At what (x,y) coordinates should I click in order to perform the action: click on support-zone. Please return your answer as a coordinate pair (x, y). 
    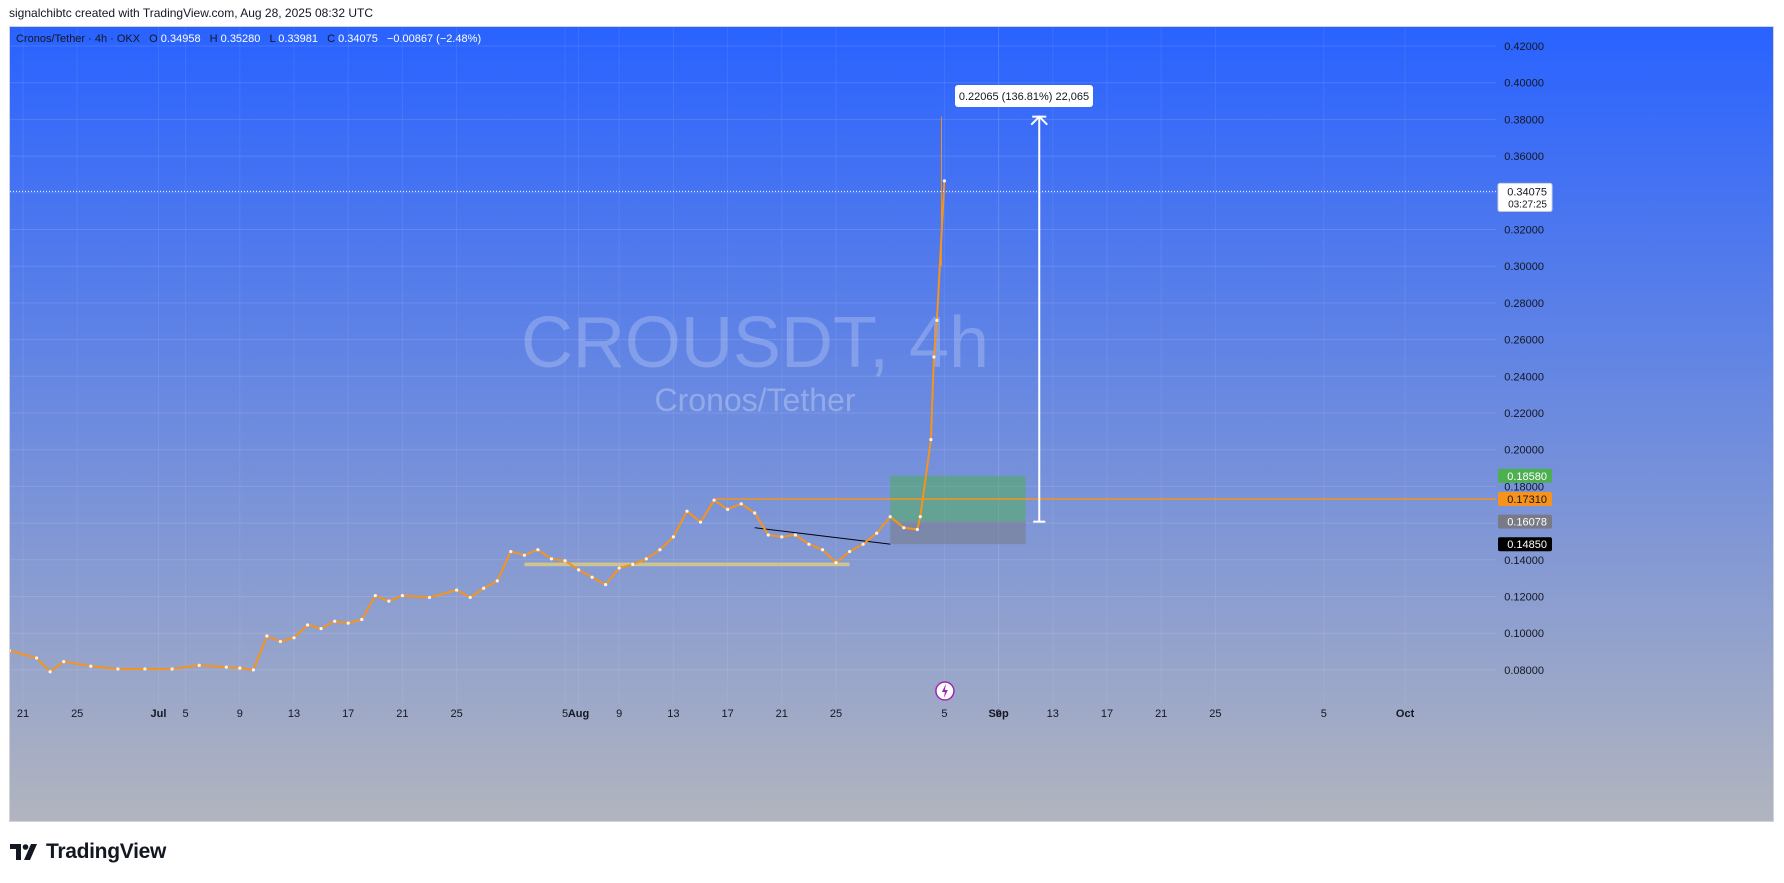
    Looking at the image, I should click on (687, 564).